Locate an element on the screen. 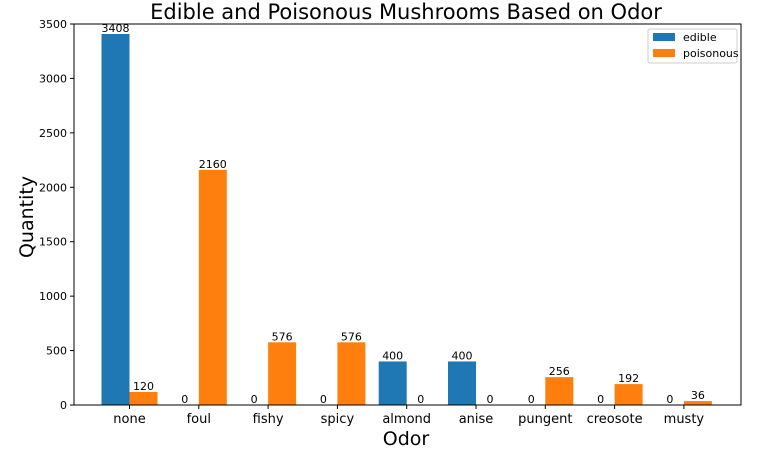 The width and height of the screenshot is (783, 464). x-tick-label: almond is located at coordinates (406, 419).